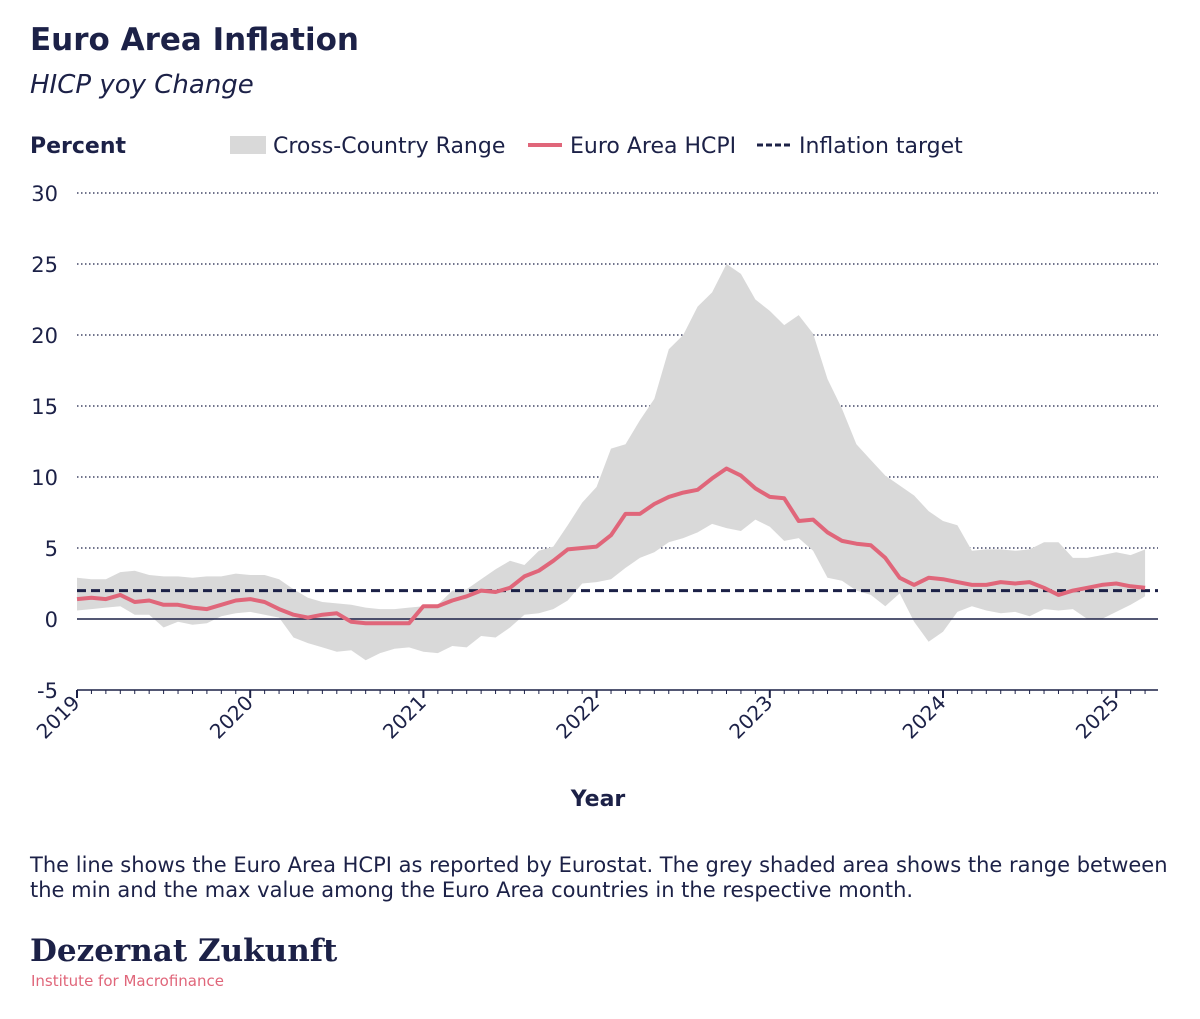  Describe the element at coordinates (881, 146) in the screenshot. I see `legend-label-target: Inflation target` at that location.